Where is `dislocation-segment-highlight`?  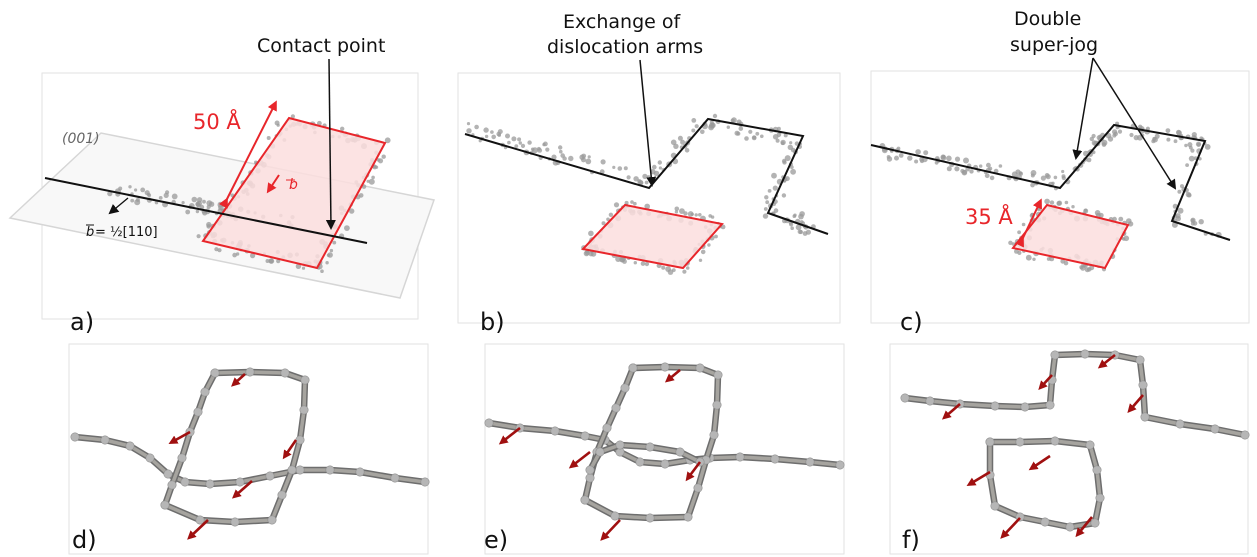
dislocation-segment-highlight is located at coordinates (1075, 394).